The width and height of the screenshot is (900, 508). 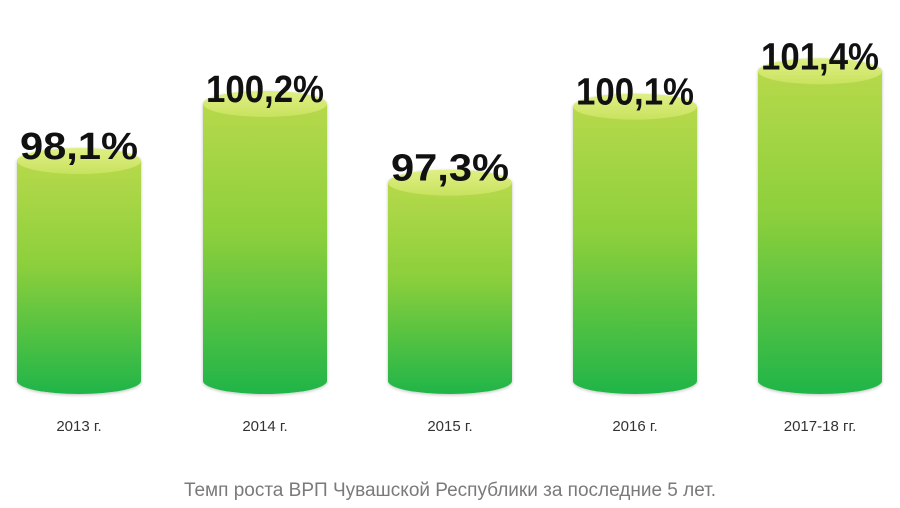 I want to click on category-label: 2014 г., so click(x=264, y=426).